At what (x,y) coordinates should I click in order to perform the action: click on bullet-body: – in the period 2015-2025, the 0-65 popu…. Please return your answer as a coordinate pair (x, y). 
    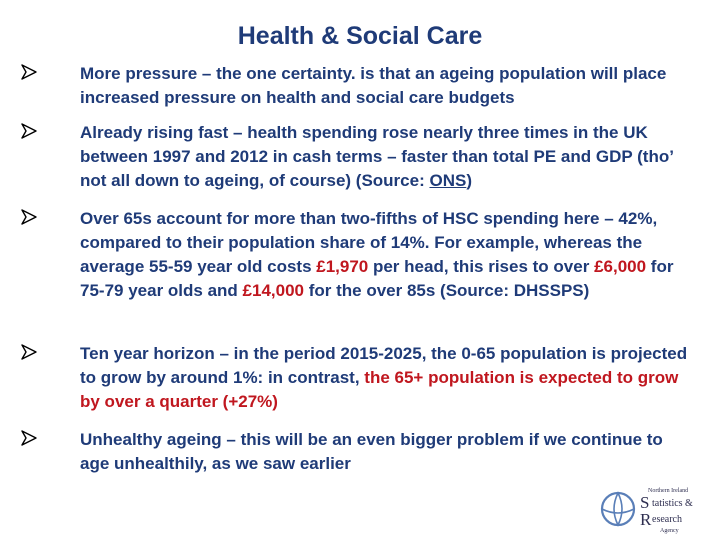
    Looking at the image, I should click on (384, 365).